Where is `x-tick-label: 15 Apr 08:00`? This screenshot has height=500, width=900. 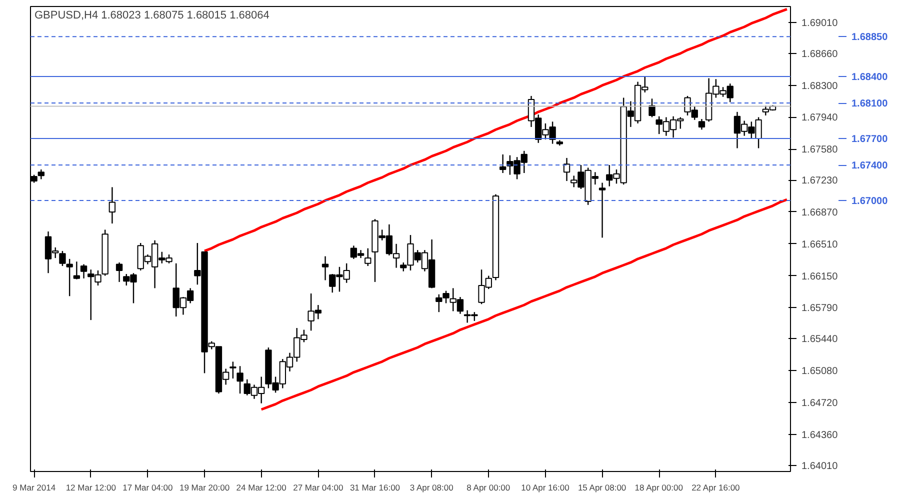 x-tick-label: 15 Apr 08:00 is located at coordinates (602, 487).